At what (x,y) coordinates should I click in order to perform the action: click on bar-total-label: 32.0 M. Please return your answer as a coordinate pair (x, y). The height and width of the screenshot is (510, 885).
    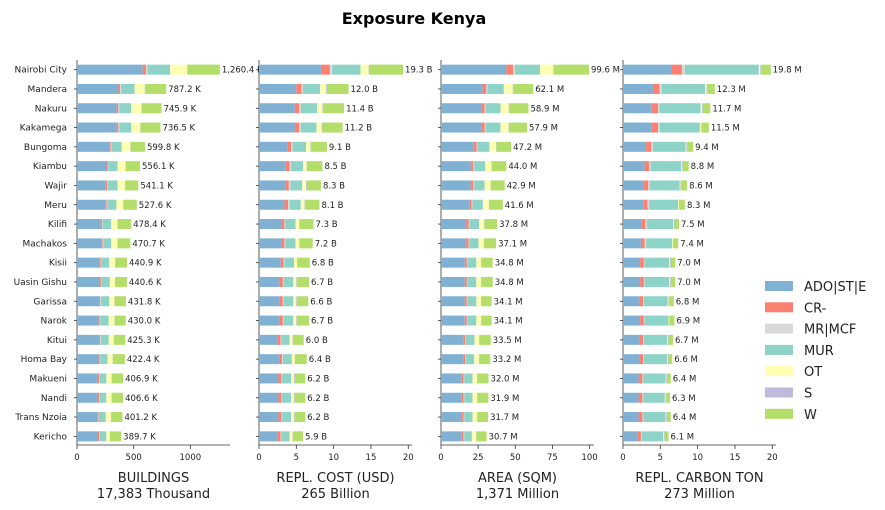
    Looking at the image, I should click on (505, 379).